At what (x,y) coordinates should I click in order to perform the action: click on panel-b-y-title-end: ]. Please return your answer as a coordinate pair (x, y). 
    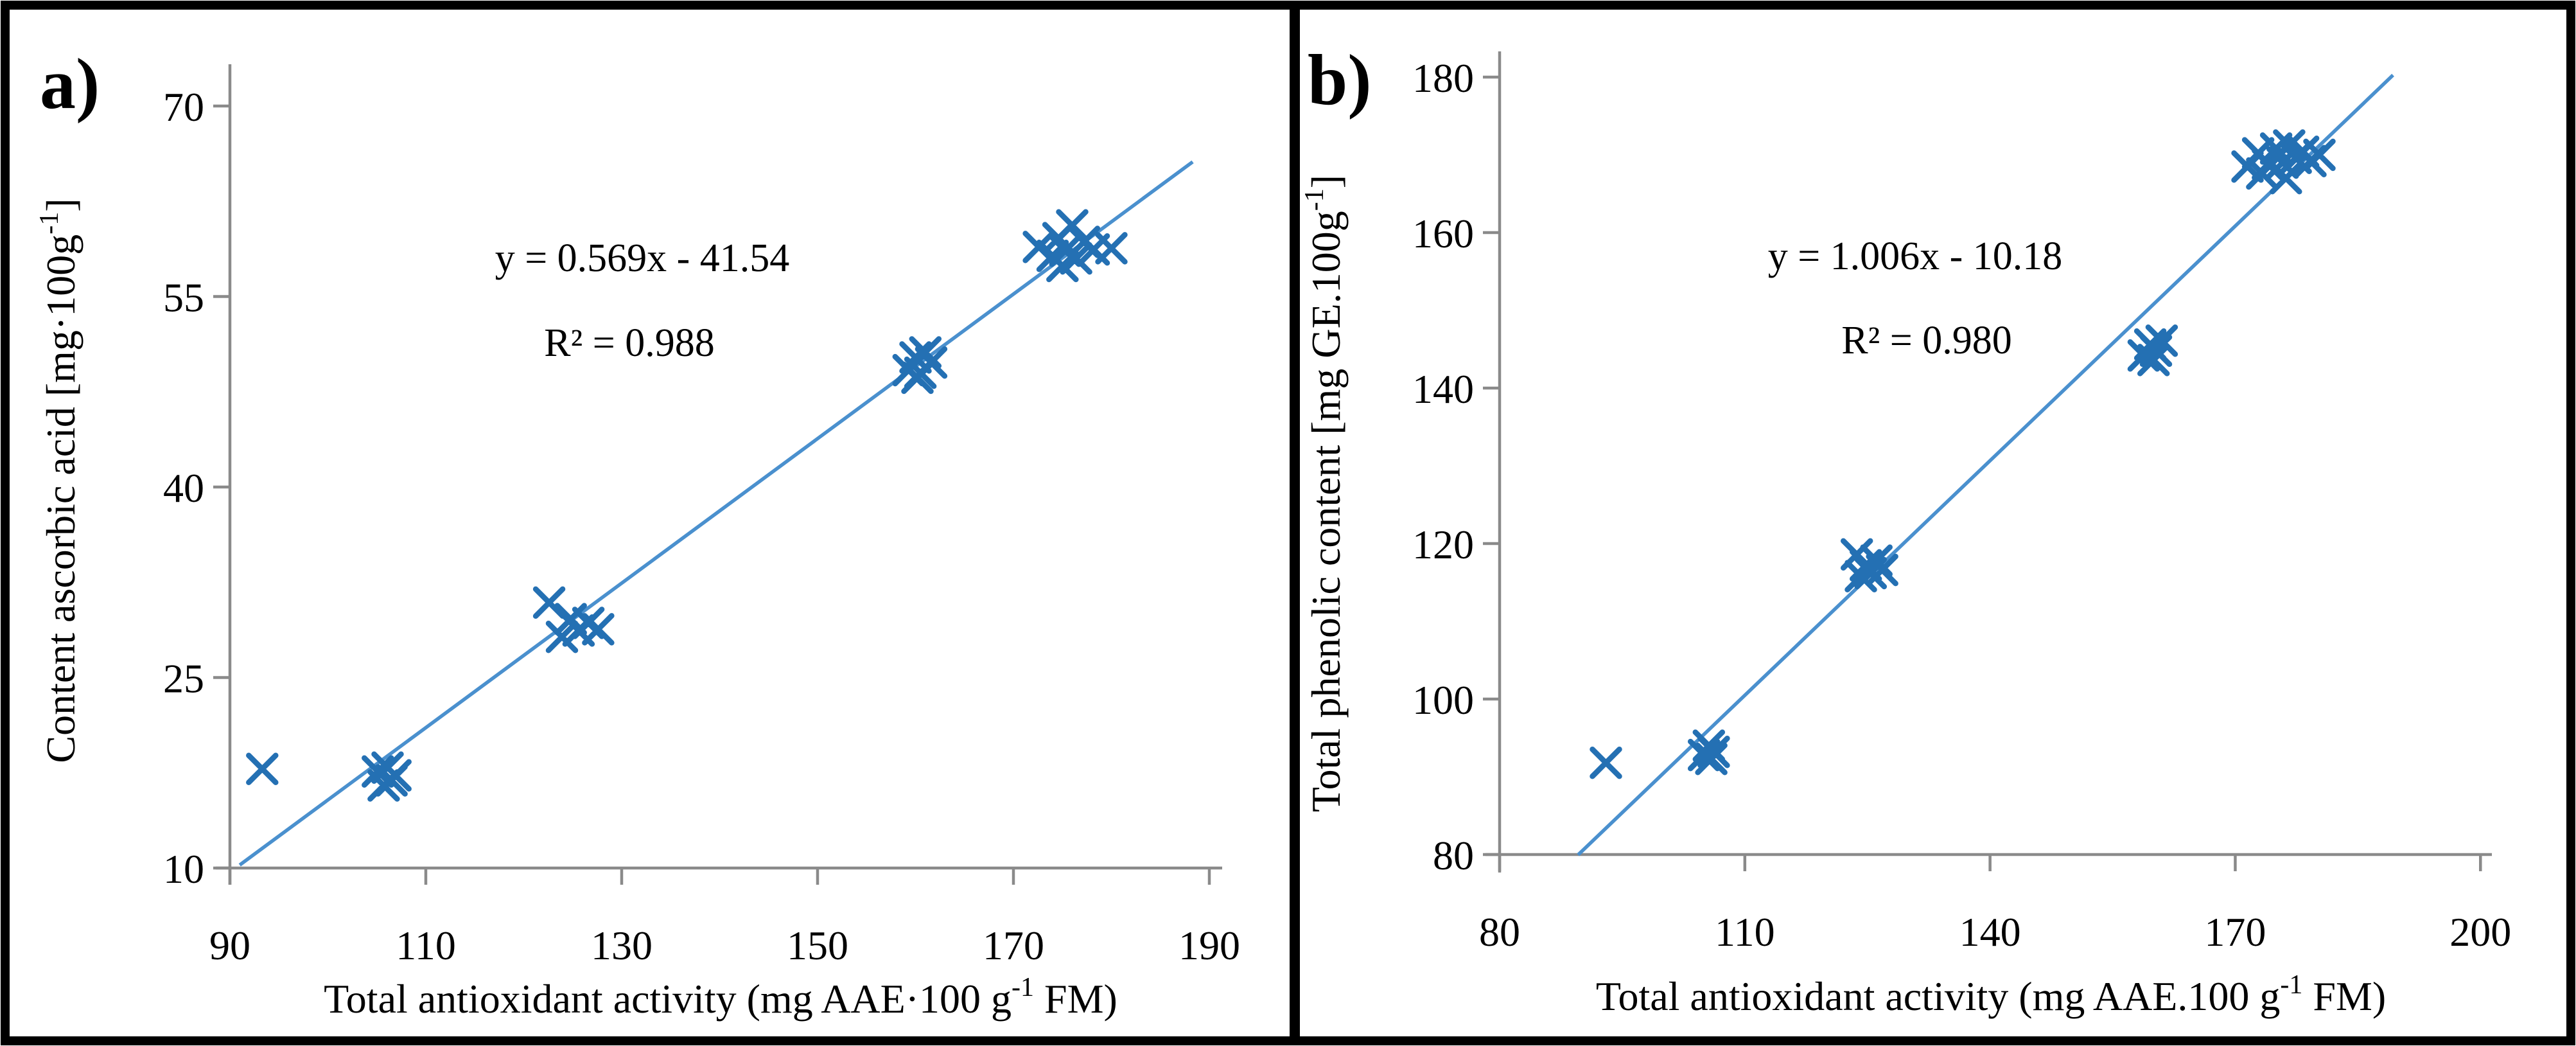
    Looking at the image, I should click on (1326, 181).